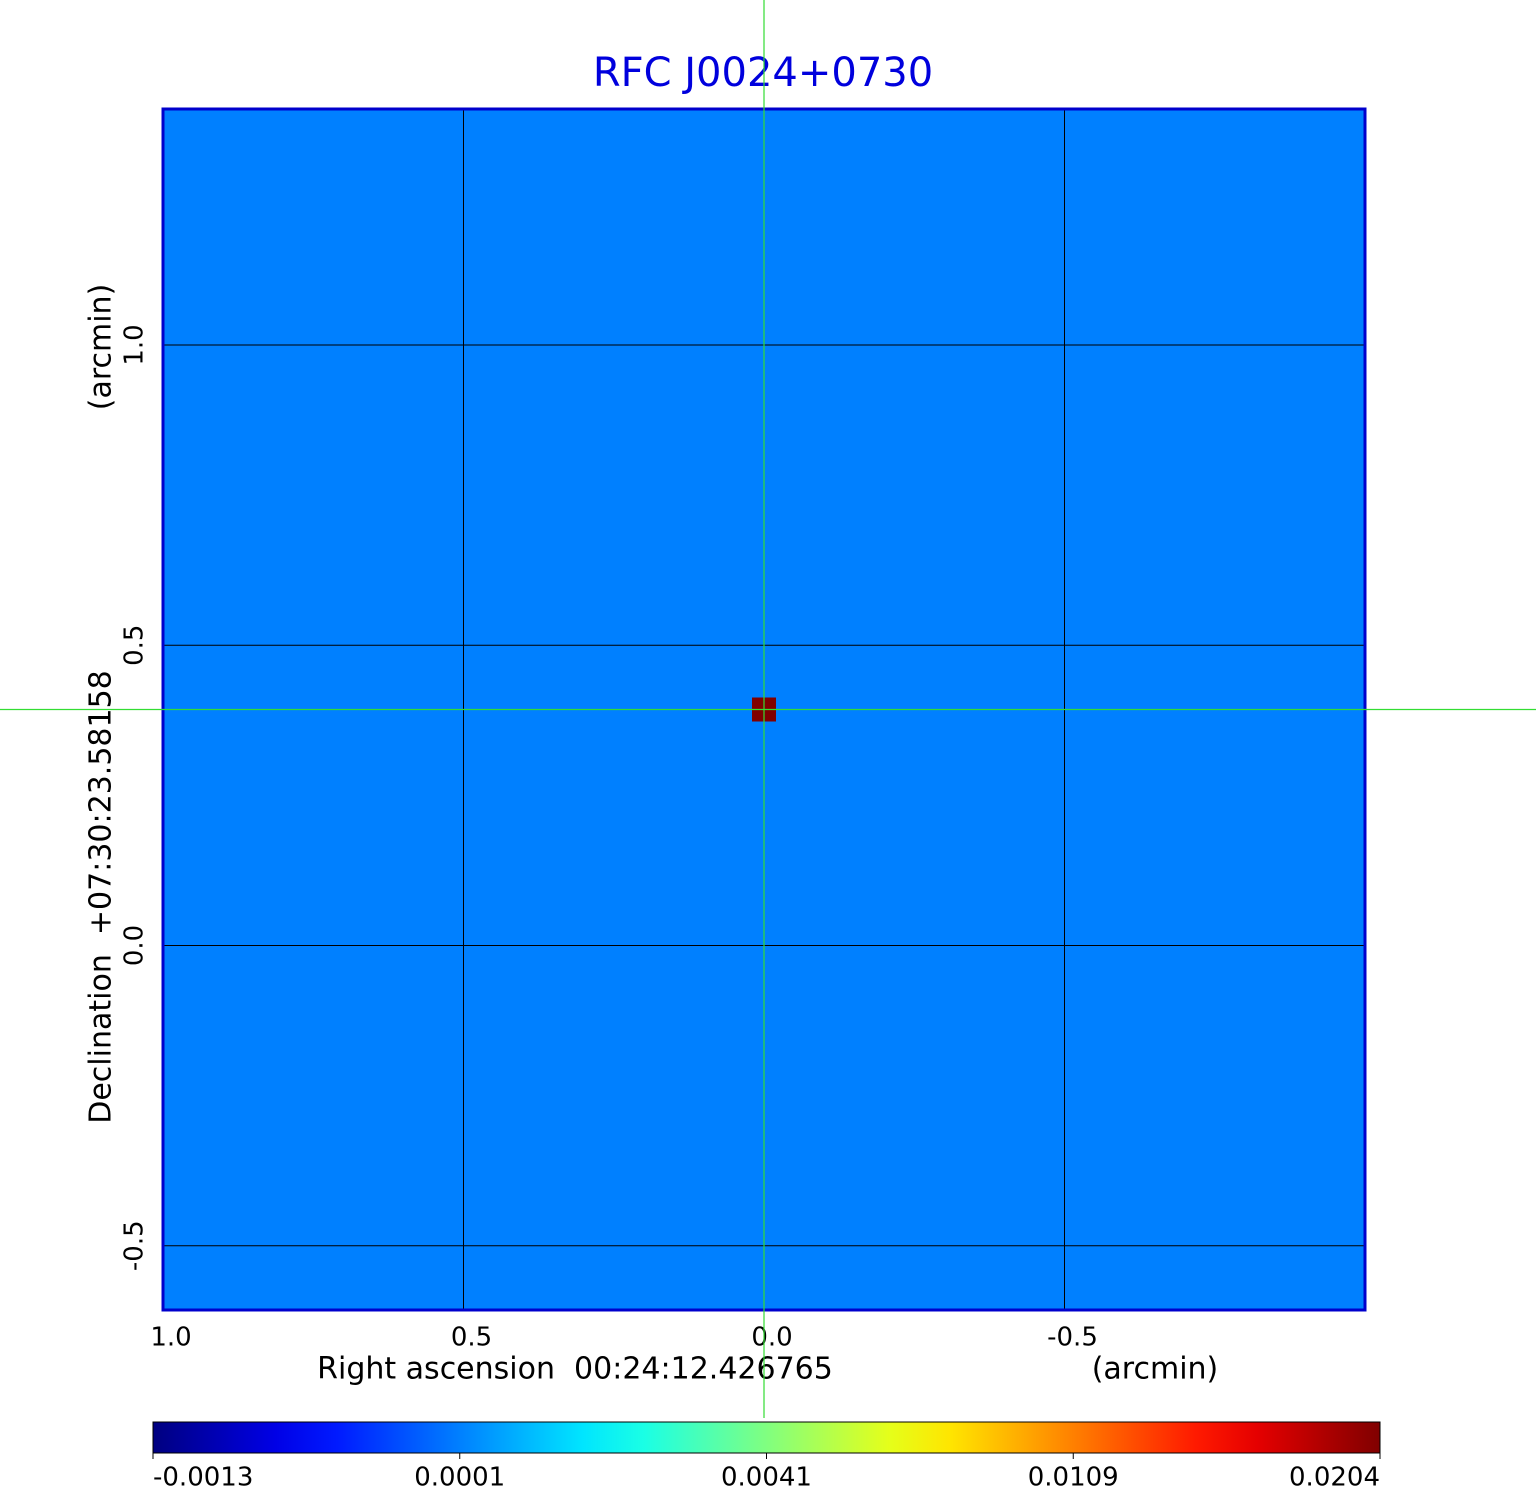 Image resolution: width=1536 pixels, height=1511 pixels. I want to click on y-tick-label: 1.0, so click(135, 344).